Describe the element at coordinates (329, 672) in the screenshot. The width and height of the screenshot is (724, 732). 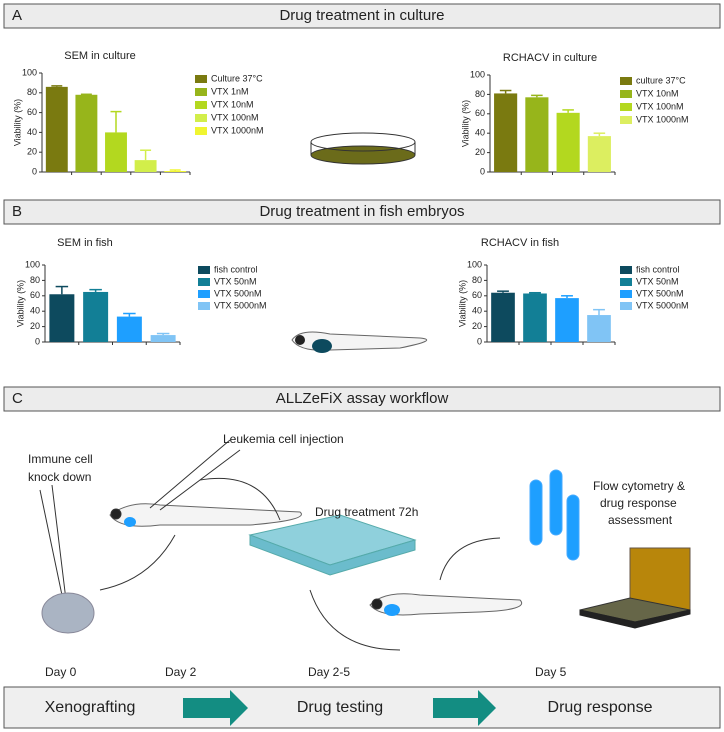
I see `day-label: Day 2-5` at that location.